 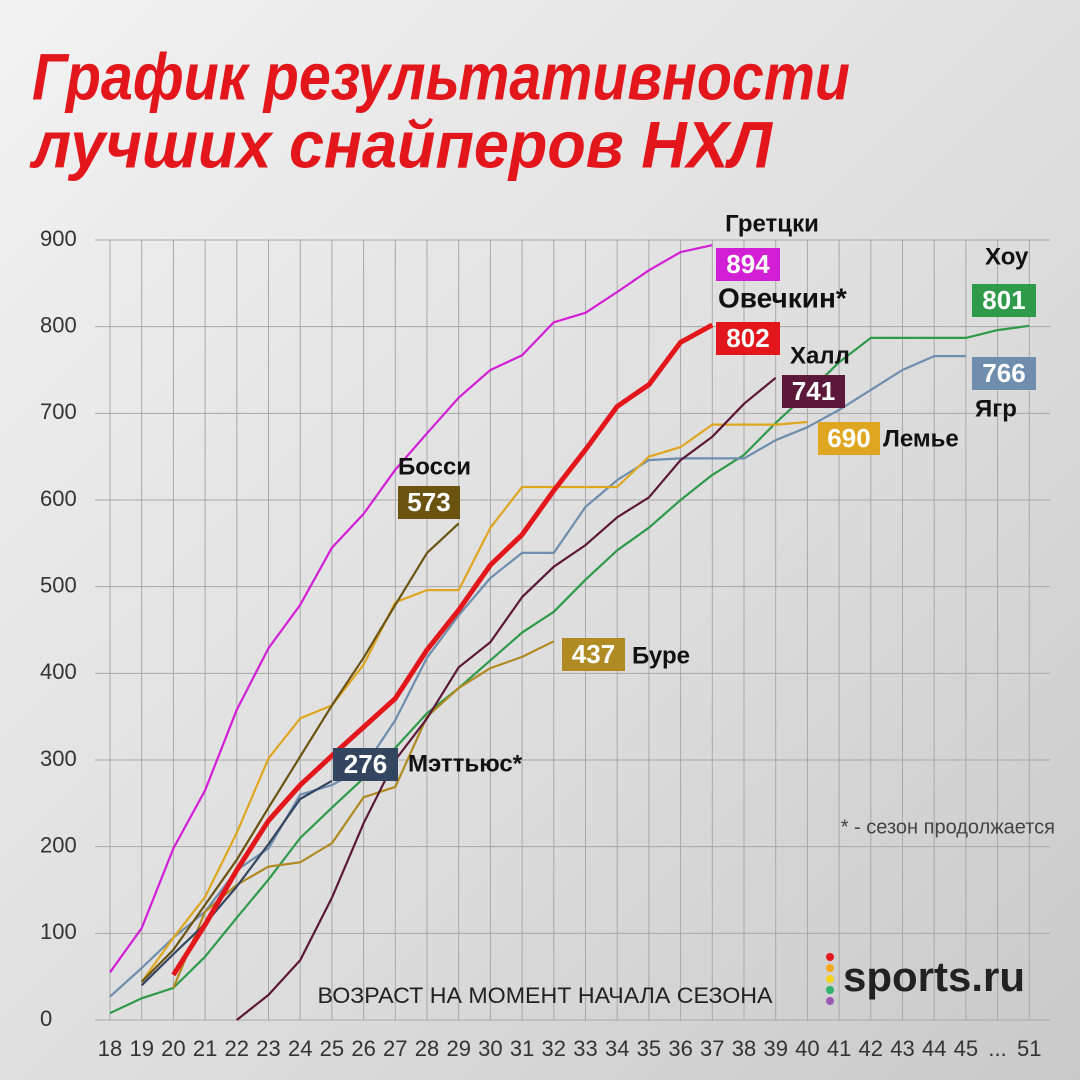 What do you see at coordinates (966, 1048) in the screenshot?
I see `x-tick-label: 45` at bounding box center [966, 1048].